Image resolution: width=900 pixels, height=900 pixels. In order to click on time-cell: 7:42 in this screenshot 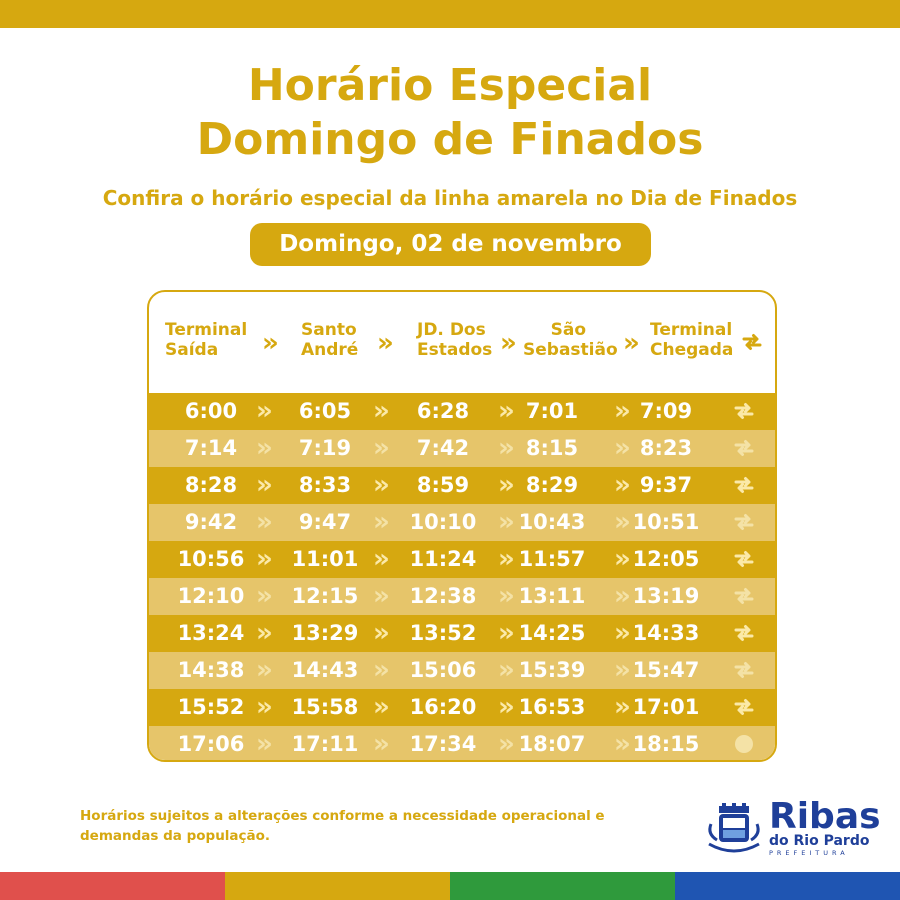, I will do `click(443, 448)`.